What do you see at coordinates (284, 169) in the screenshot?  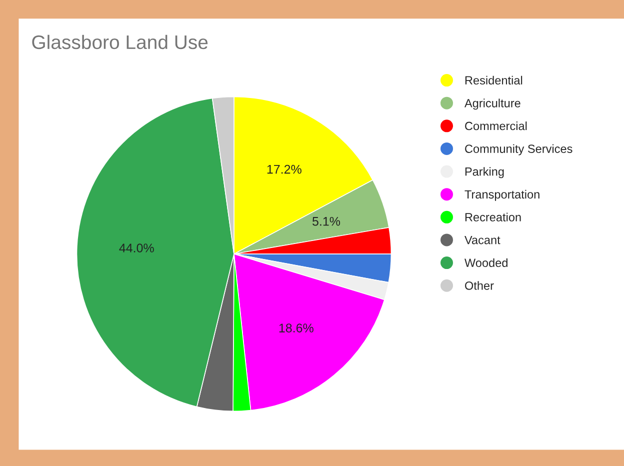 I see `data-label: 17.2%` at bounding box center [284, 169].